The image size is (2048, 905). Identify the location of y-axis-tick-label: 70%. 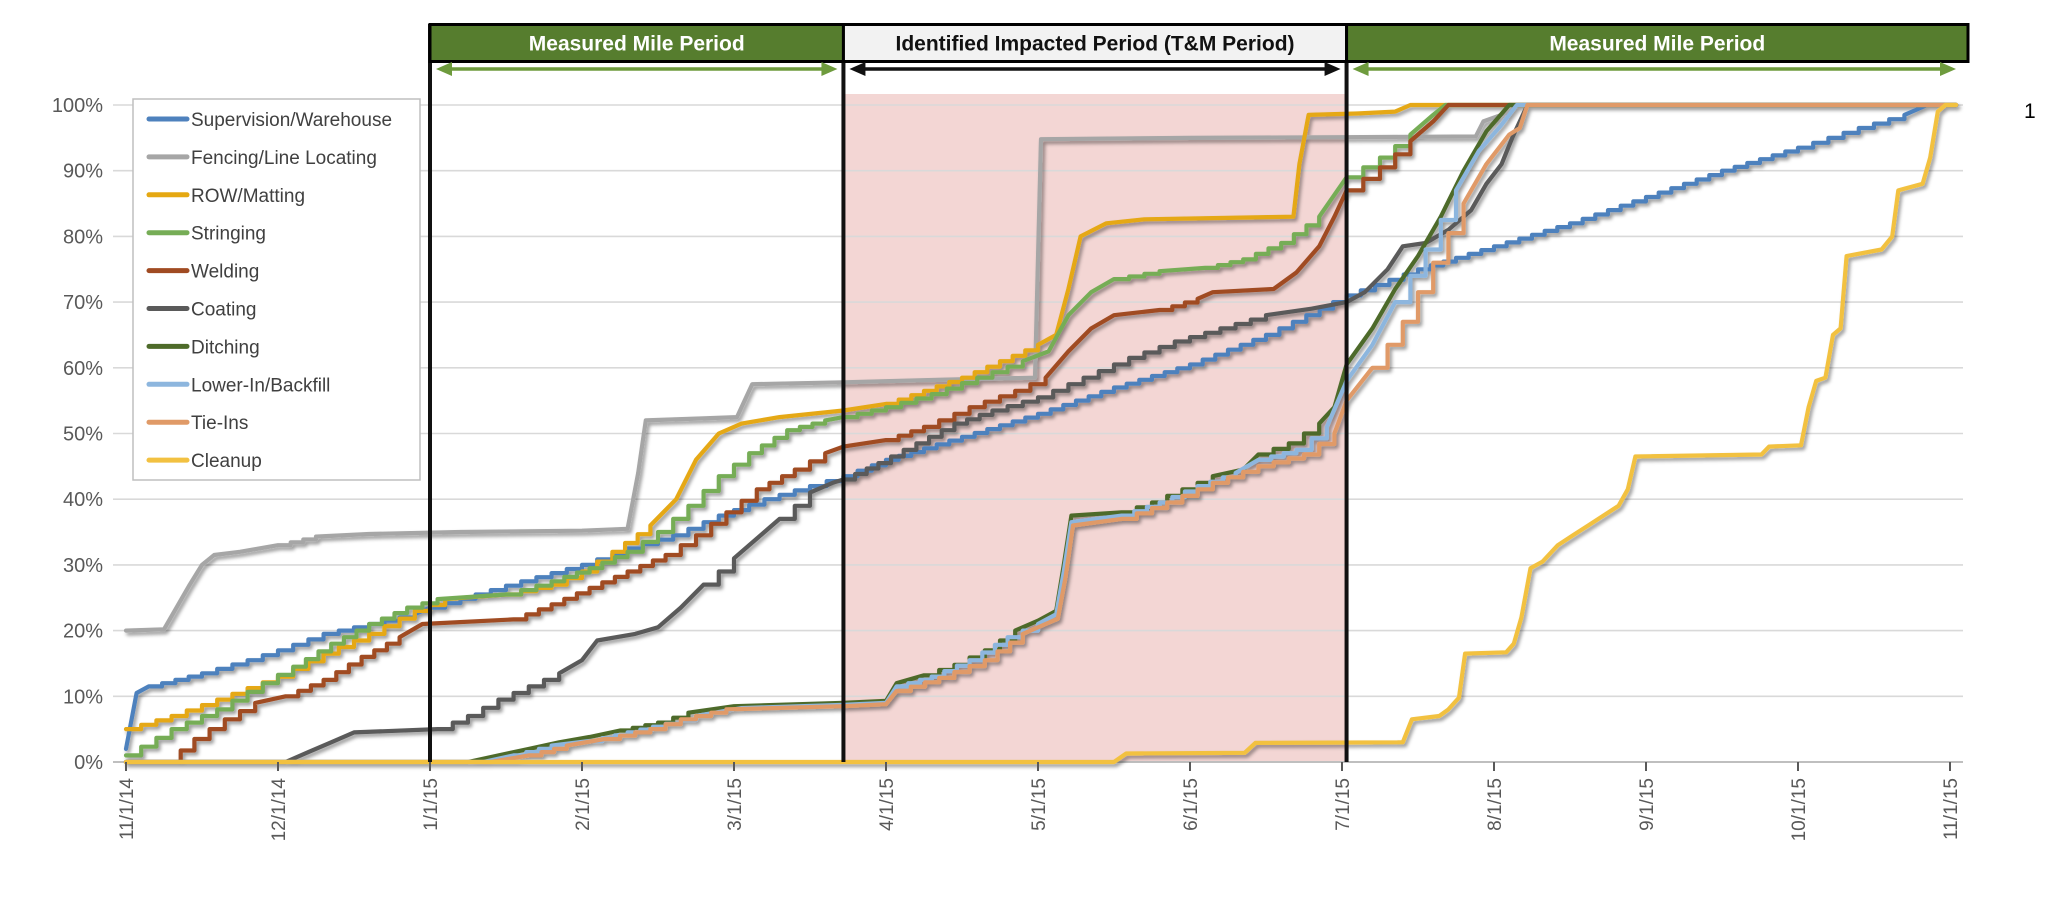
(83, 303).